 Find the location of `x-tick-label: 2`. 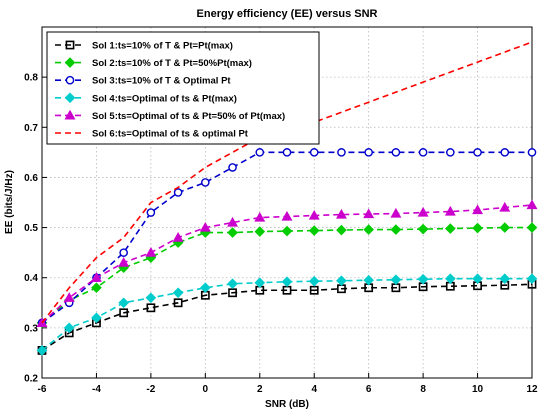

x-tick-label: 2 is located at coordinates (260, 389).